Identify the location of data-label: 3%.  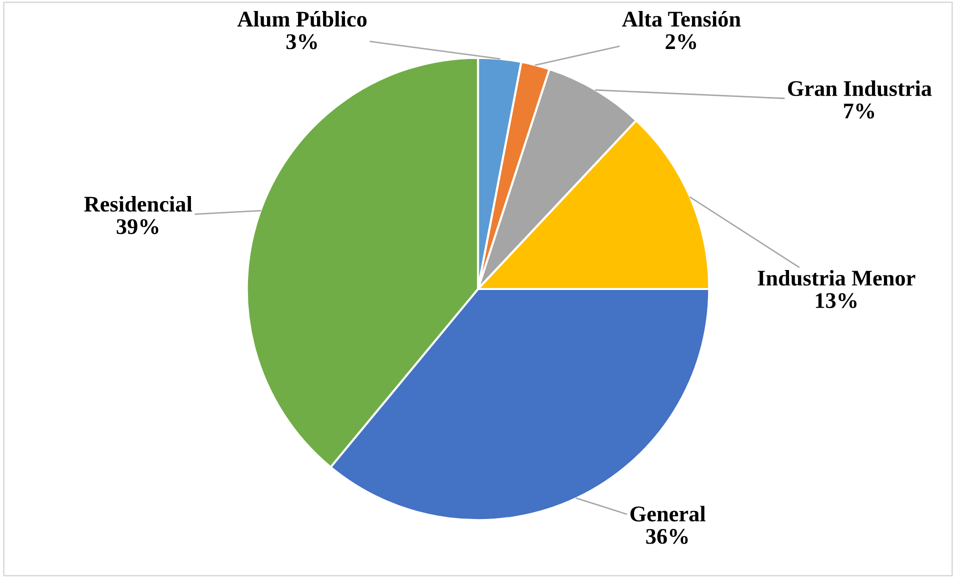
(301, 42).